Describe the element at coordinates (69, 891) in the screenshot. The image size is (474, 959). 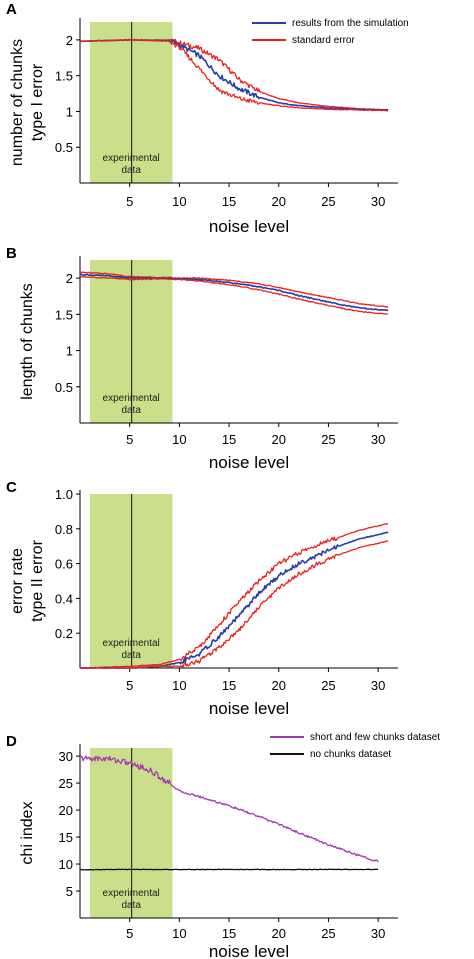
I see `y-tick-label: 5` at that location.